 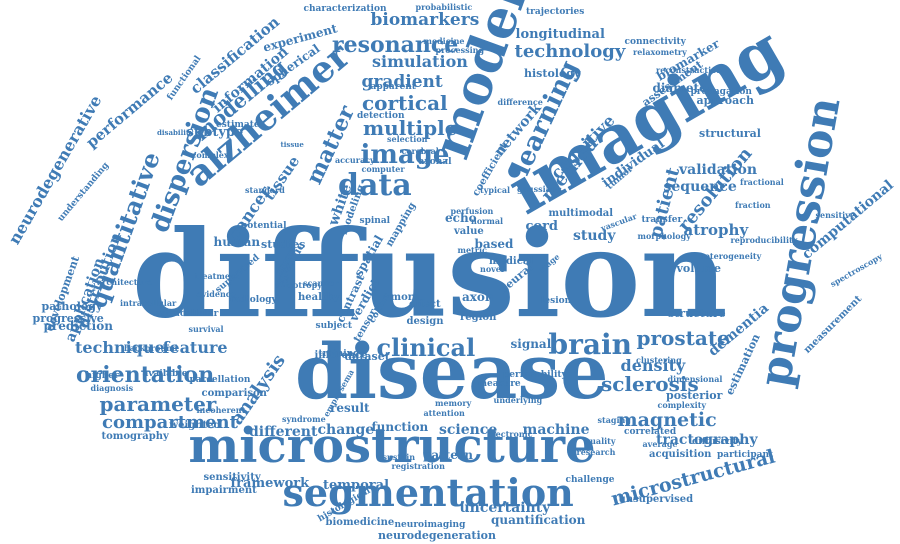 What do you see at coordinates (660, 444) in the screenshot?
I see `cloud-word-average: average` at bounding box center [660, 444].